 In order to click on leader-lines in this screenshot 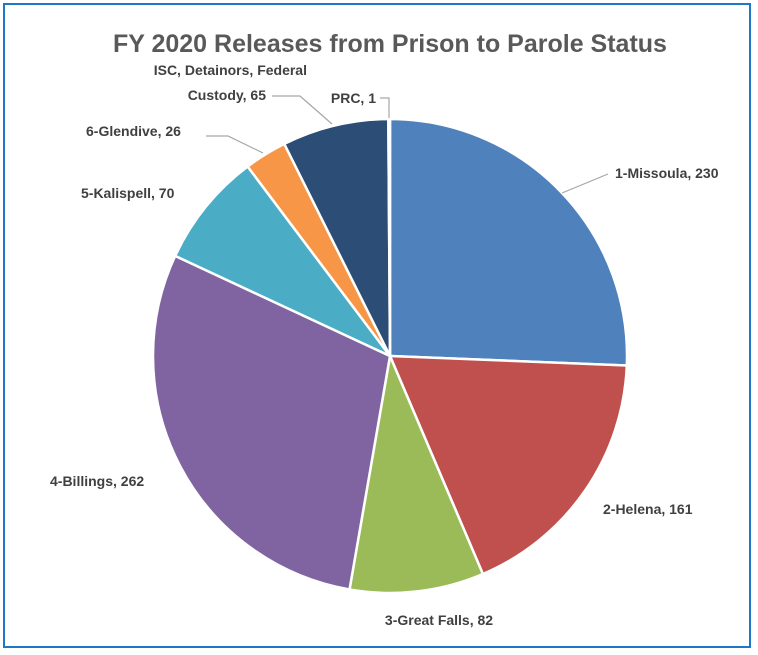, I will do `click(407, 144)`.